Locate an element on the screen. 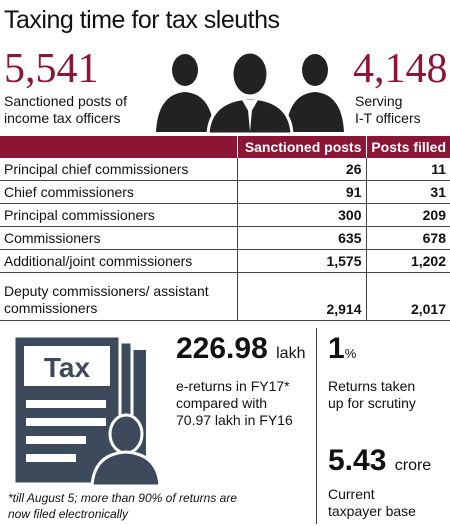  taxpayer-description: Current taxpayer base is located at coordinates (372, 502).